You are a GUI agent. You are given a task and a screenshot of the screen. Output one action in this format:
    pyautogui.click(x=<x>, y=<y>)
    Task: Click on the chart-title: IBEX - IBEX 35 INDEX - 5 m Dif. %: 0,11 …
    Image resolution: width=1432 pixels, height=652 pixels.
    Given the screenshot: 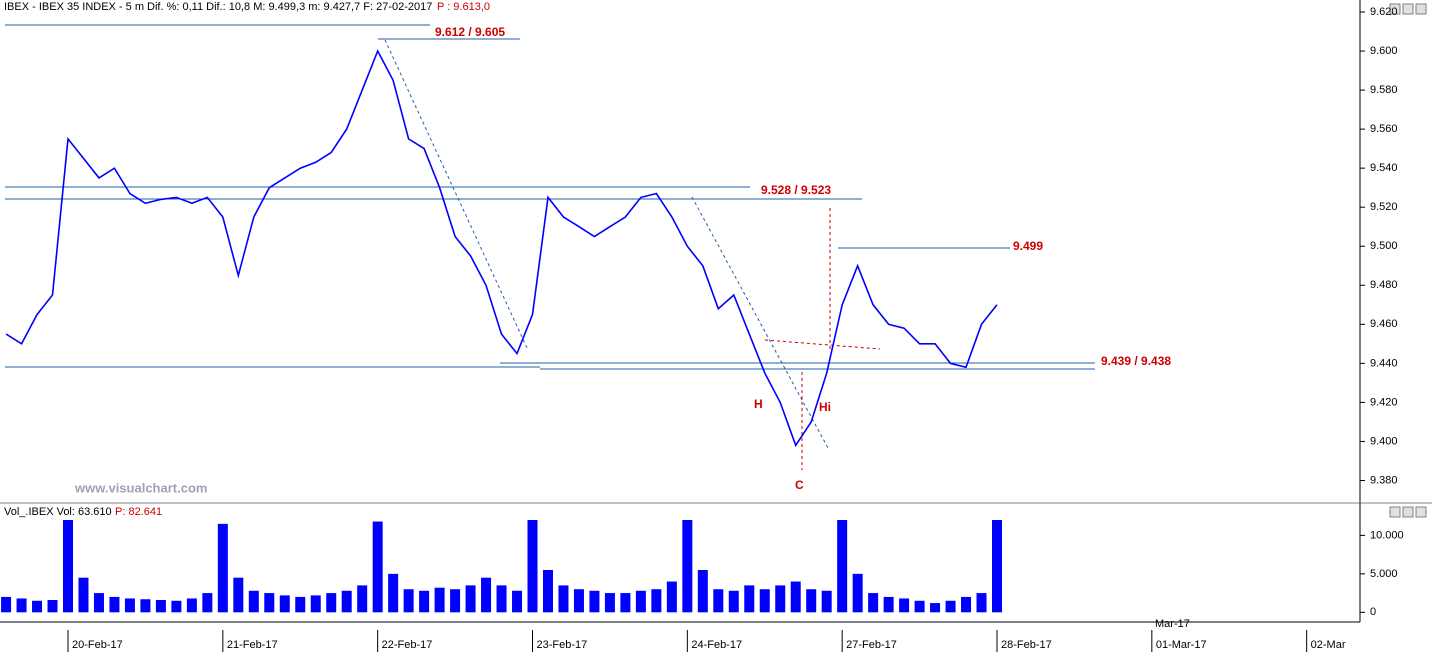 What is the action you would take?
    pyautogui.click(x=218, y=7)
    